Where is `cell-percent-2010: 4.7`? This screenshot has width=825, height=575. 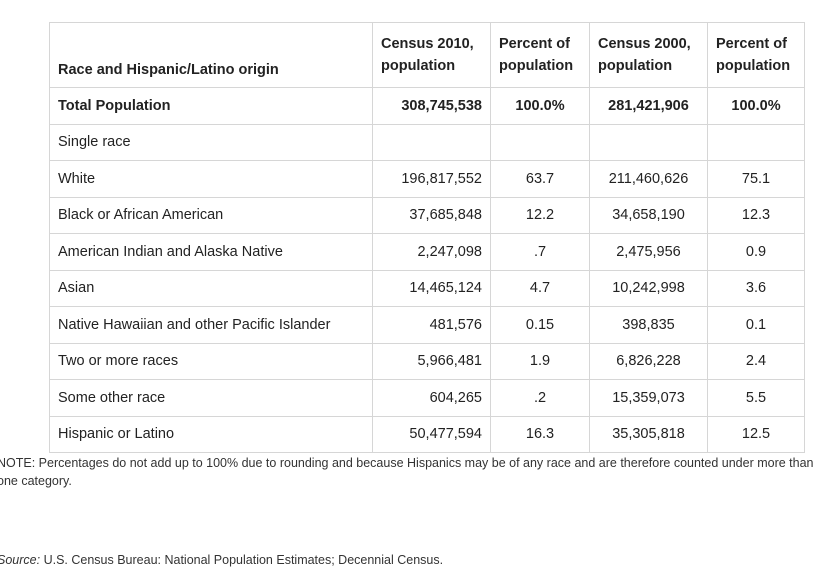 cell-percent-2010: 4.7 is located at coordinates (540, 288).